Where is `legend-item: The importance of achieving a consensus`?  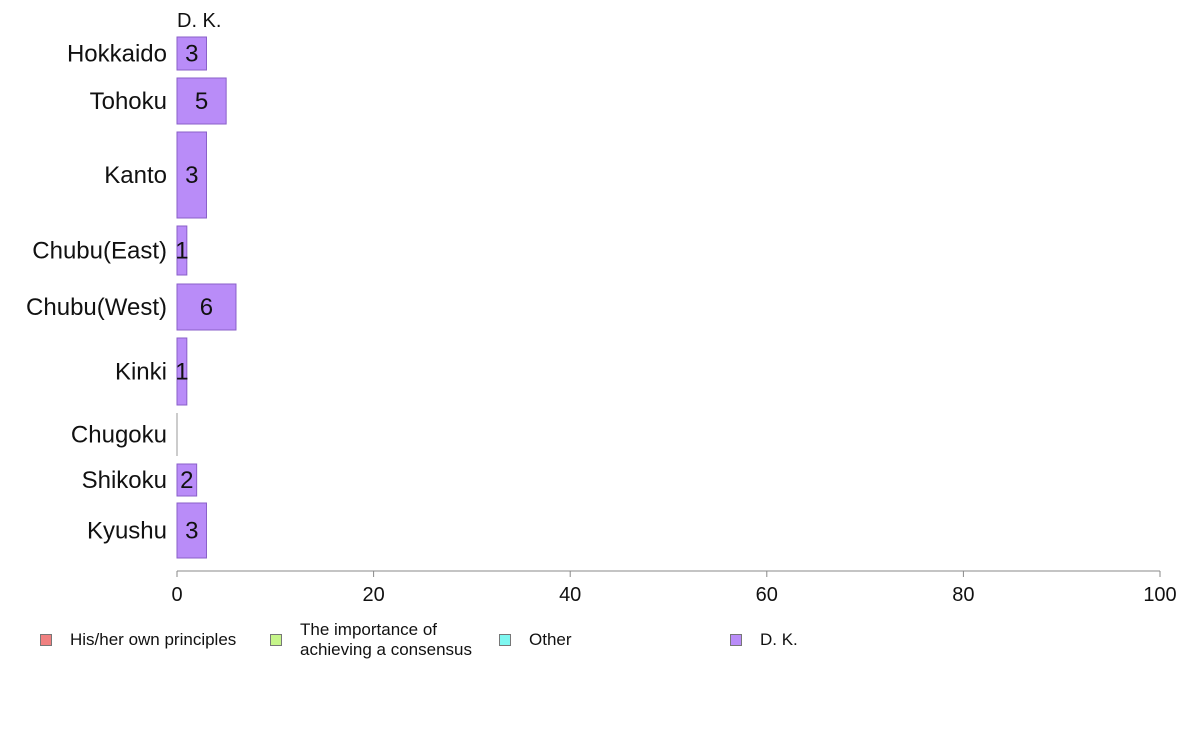 legend-item: The importance of achieving a consensus is located at coordinates (371, 640).